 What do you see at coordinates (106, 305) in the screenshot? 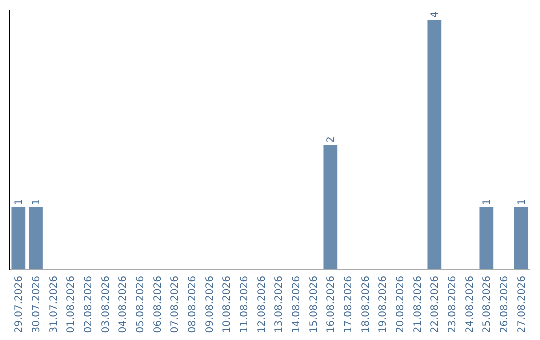
I see `x-tick-label: 03.08.2026` at bounding box center [106, 305].